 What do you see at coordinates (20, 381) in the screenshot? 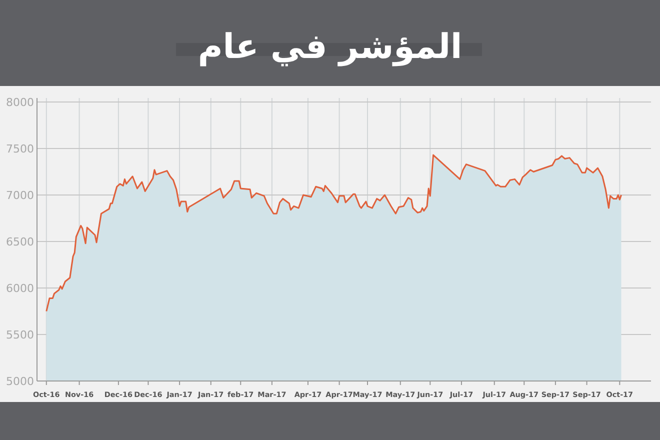
I see `y-tick-label: 5000` at bounding box center [20, 381].